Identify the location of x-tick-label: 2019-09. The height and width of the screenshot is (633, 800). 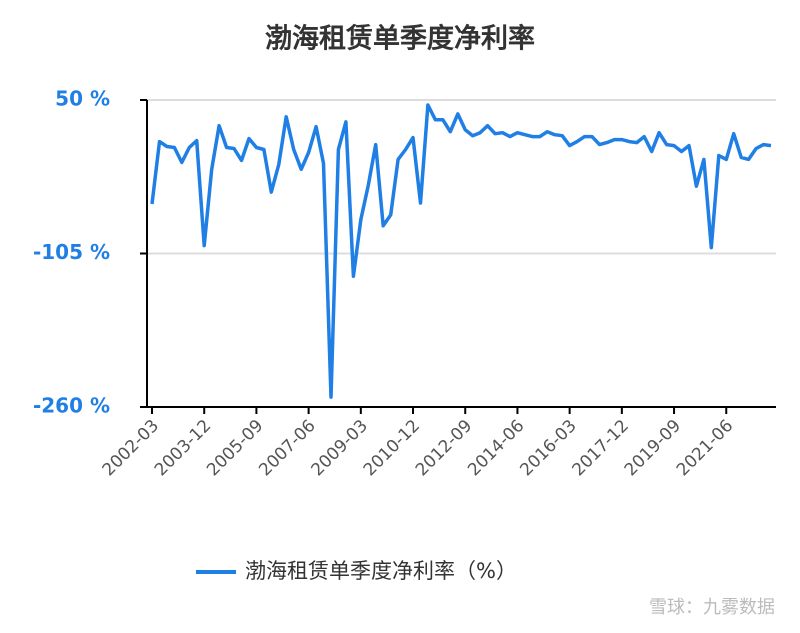
(653, 448).